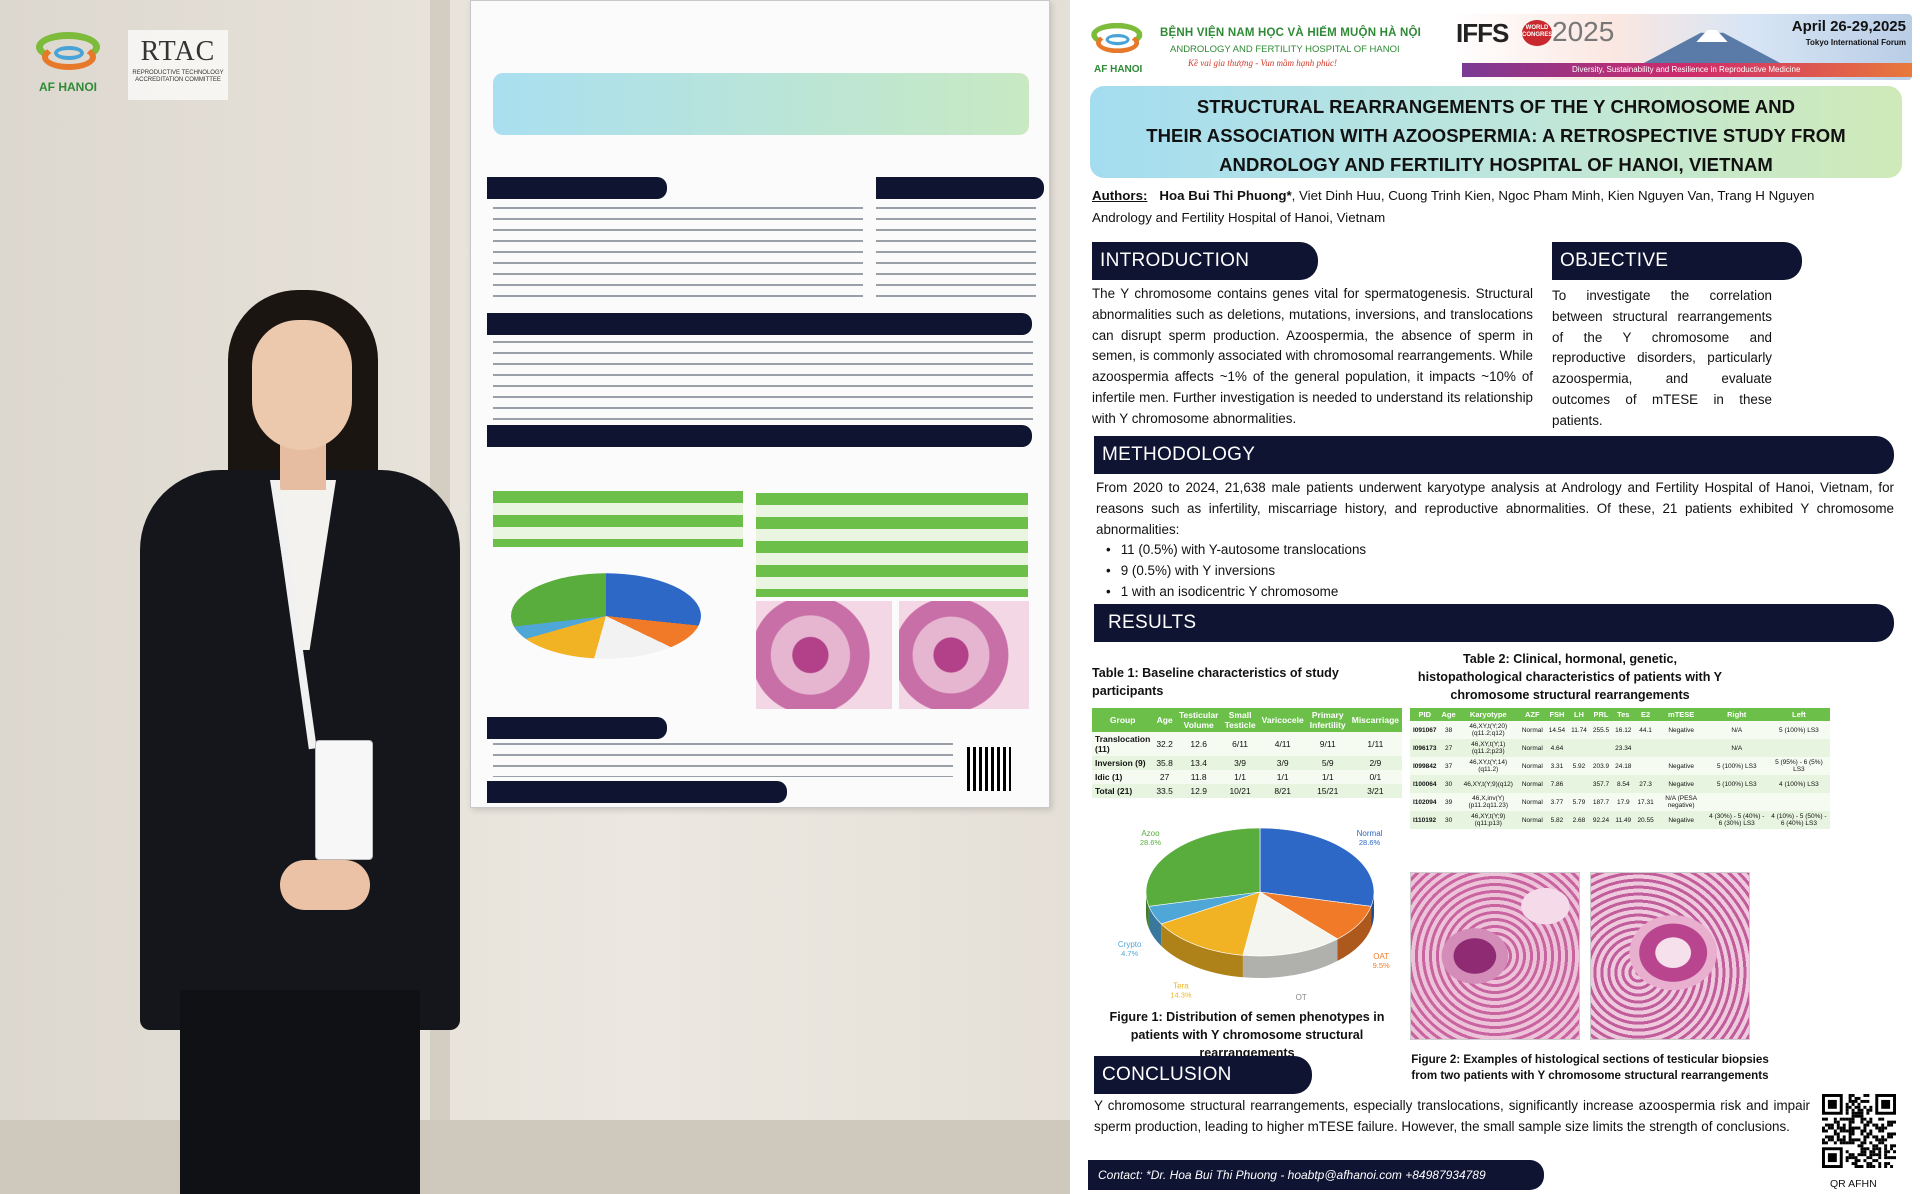 Image resolution: width=1920 pixels, height=1194 pixels. Describe the element at coordinates (1557, 766) in the screenshot. I see `table-cell: 3.31` at that location.